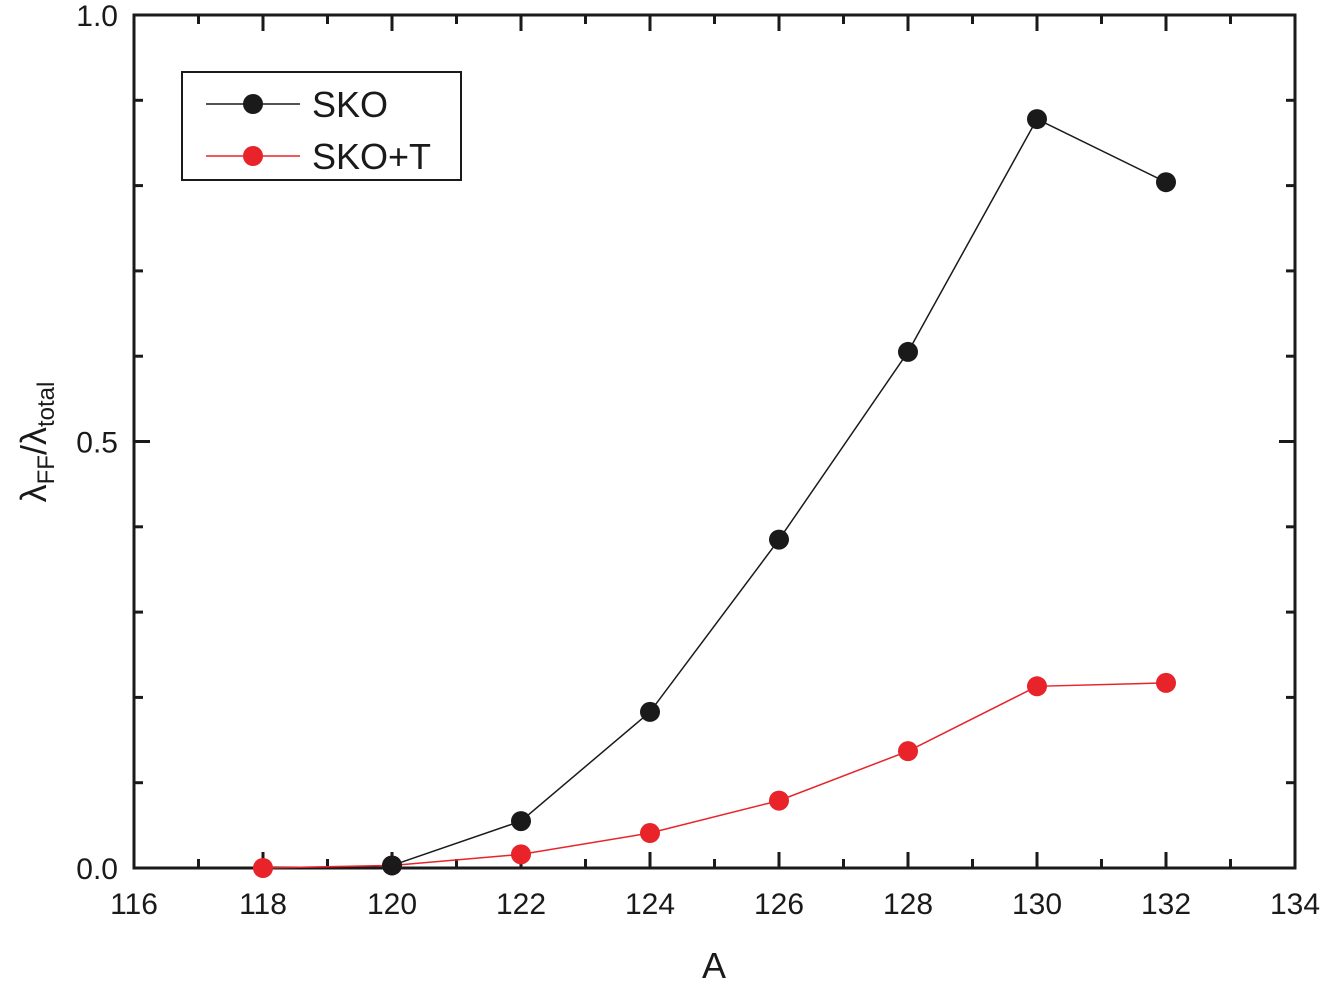 The image size is (1322, 981). I want to click on y-tick-label: 0.5, so click(97, 443).